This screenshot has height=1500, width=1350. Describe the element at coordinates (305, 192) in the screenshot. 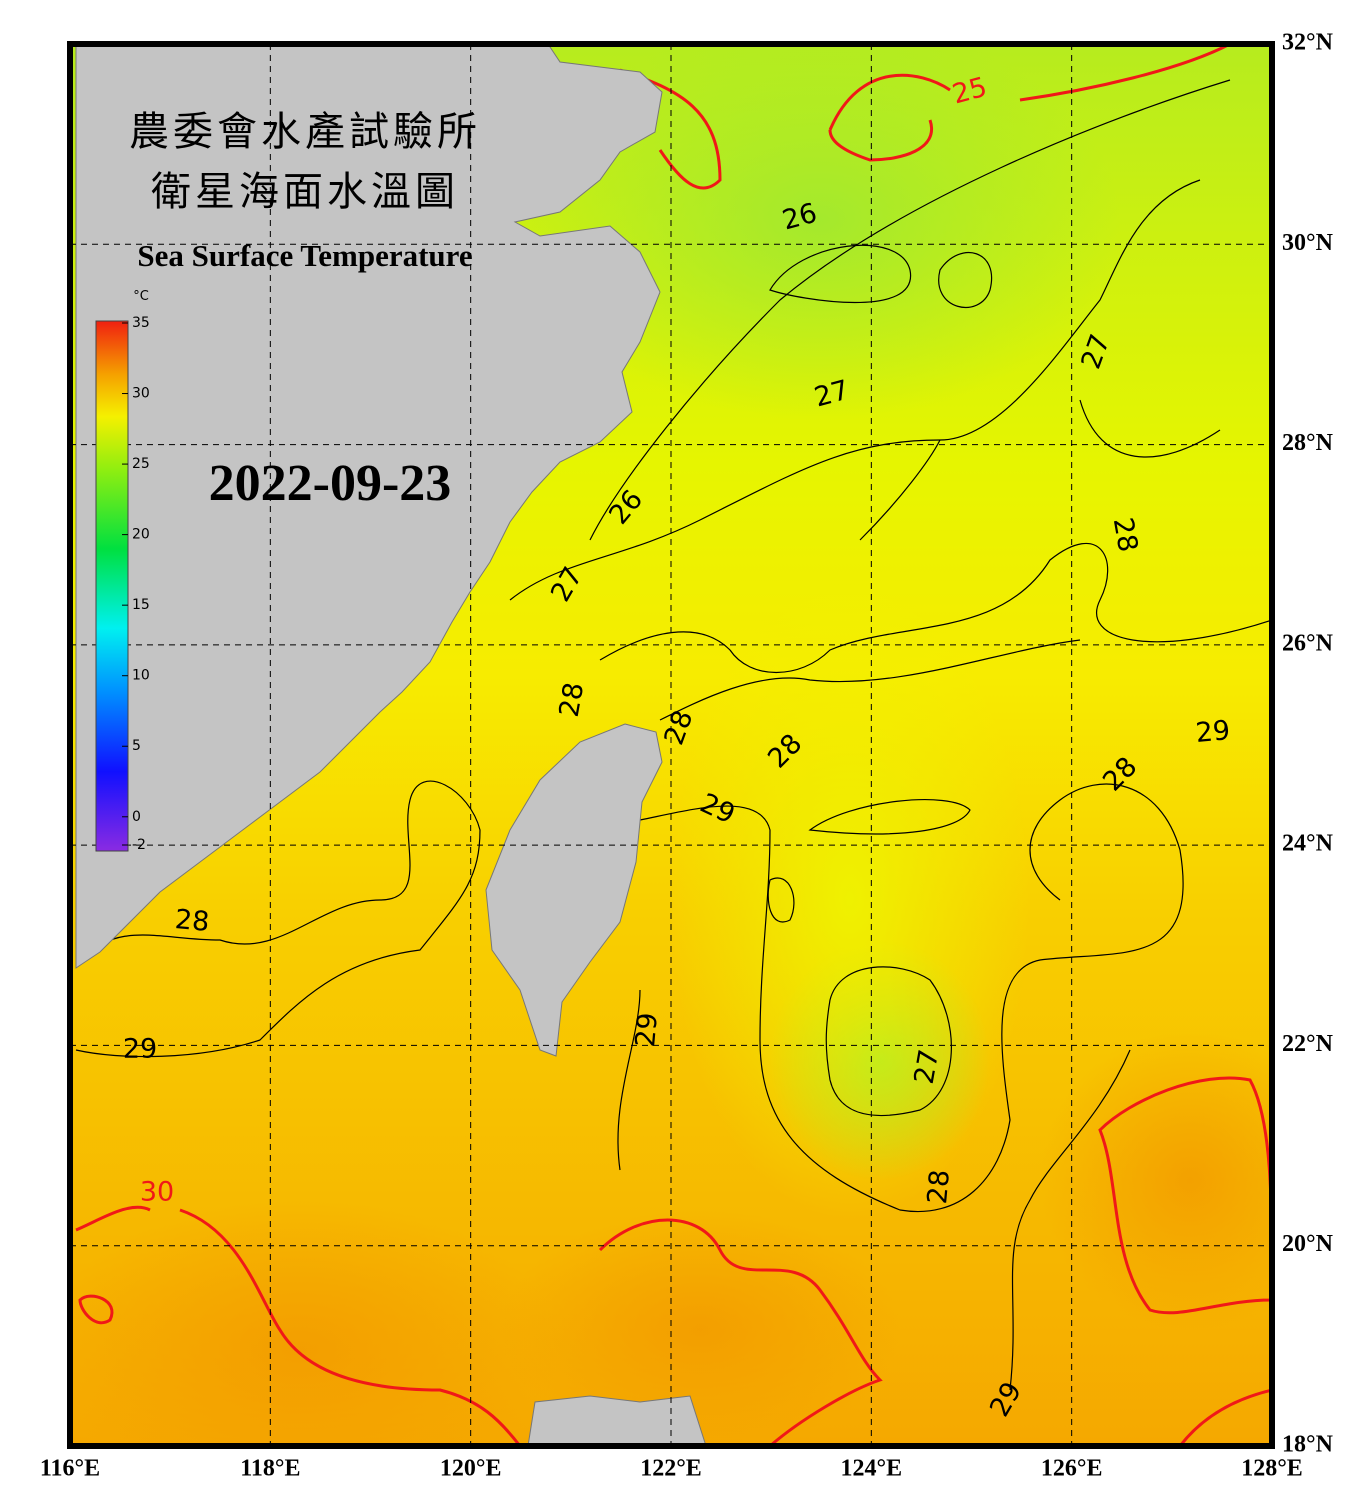

I see `subtitle-zh: 衛星海面水溫圖` at that location.